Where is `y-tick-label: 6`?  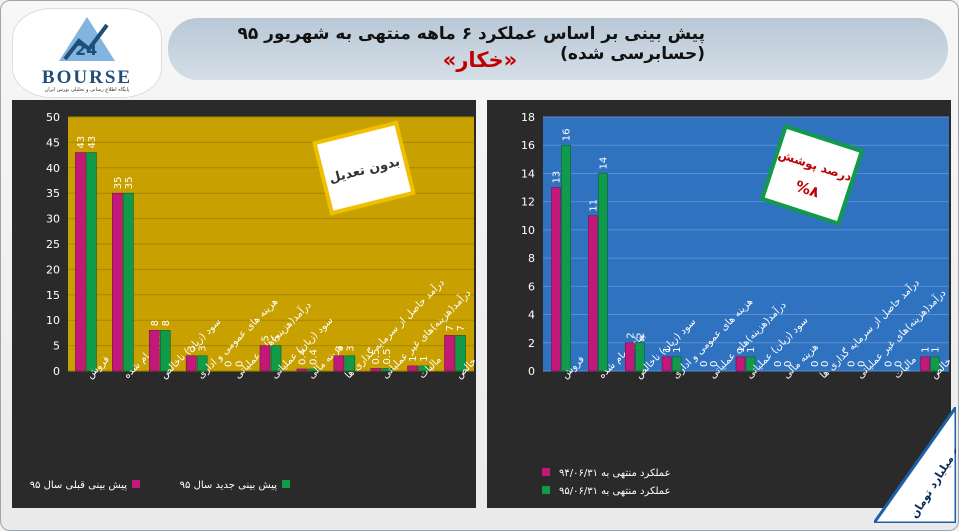 y-tick-label: 6 is located at coordinates (531, 286).